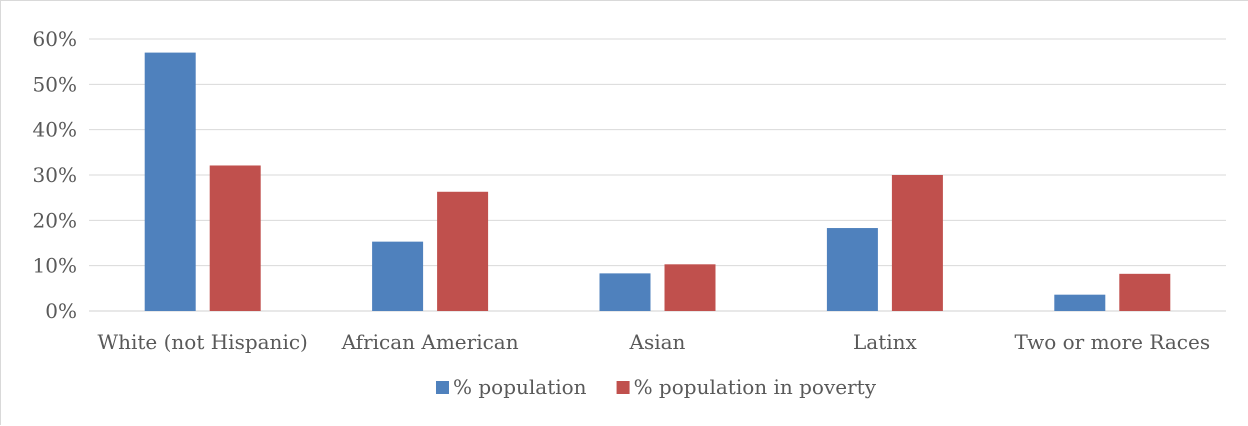 Image resolution: width=1248 pixels, height=426 pixels. What do you see at coordinates (61, 311) in the screenshot?
I see `y-tick-label: 0%` at bounding box center [61, 311].